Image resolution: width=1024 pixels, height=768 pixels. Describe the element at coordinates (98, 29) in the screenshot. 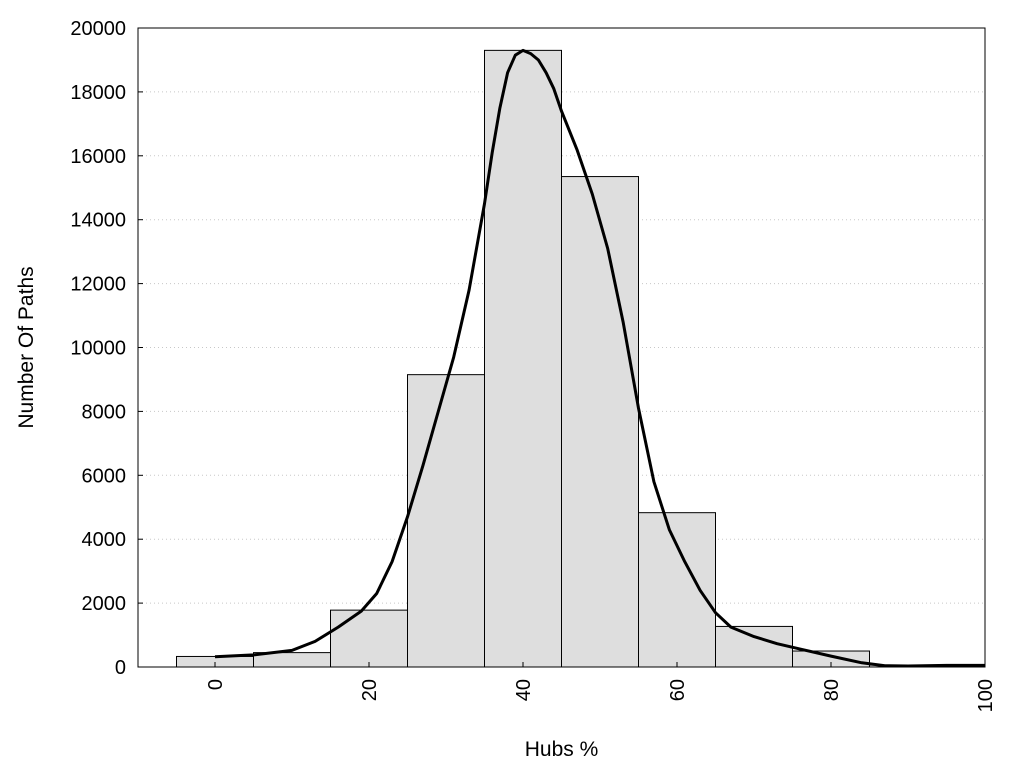

I see `y-tick-label-10: 20000` at that location.